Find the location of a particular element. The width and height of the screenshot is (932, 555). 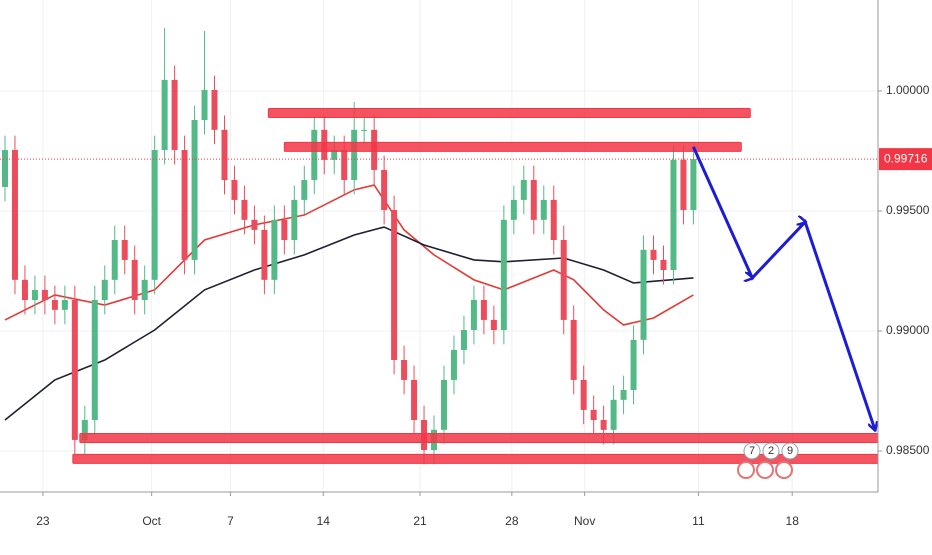

event-count: 9 is located at coordinates (790, 451).